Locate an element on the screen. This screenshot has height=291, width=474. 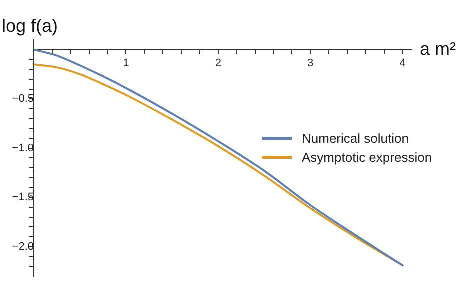
x-tick-label: 4 is located at coordinates (403, 63).